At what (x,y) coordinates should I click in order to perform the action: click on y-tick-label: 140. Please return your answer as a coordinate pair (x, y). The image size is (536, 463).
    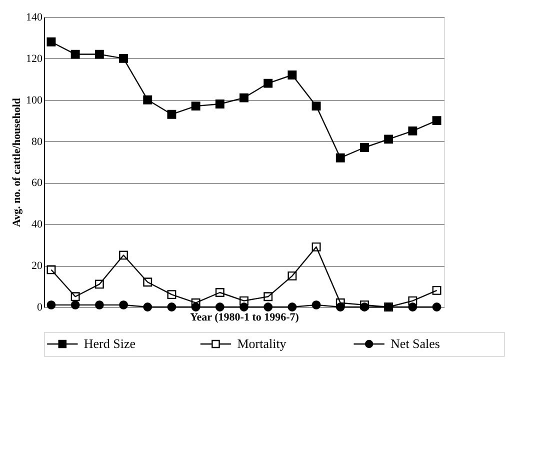
    Looking at the image, I should click on (34, 18).